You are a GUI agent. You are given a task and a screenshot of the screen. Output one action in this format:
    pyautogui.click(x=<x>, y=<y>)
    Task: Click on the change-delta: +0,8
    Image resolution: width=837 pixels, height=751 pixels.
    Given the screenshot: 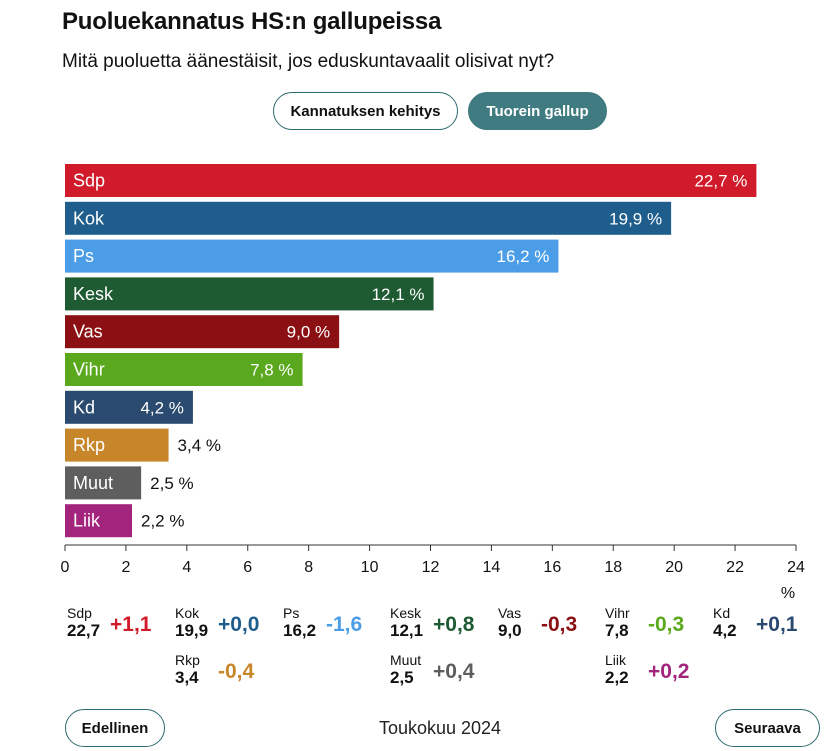 What is the action you would take?
    pyautogui.click(x=454, y=624)
    